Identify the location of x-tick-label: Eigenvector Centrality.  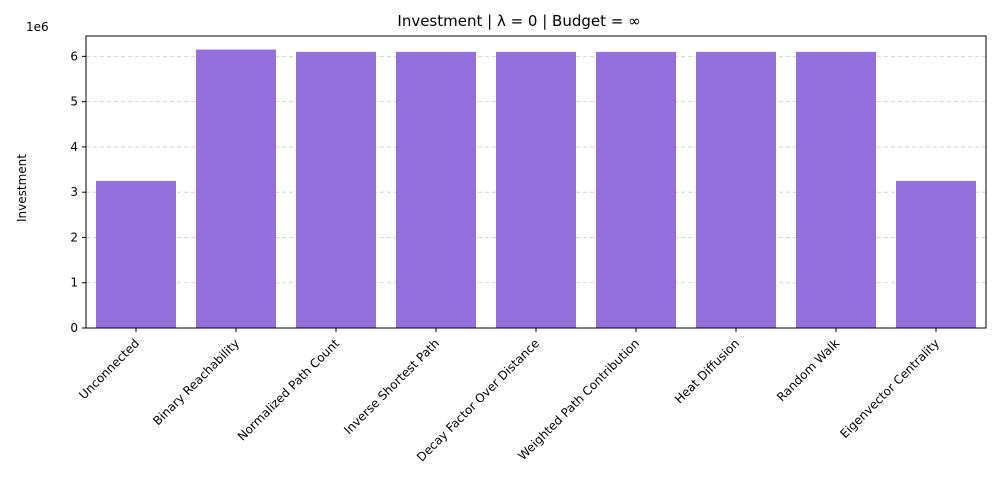
(889, 388).